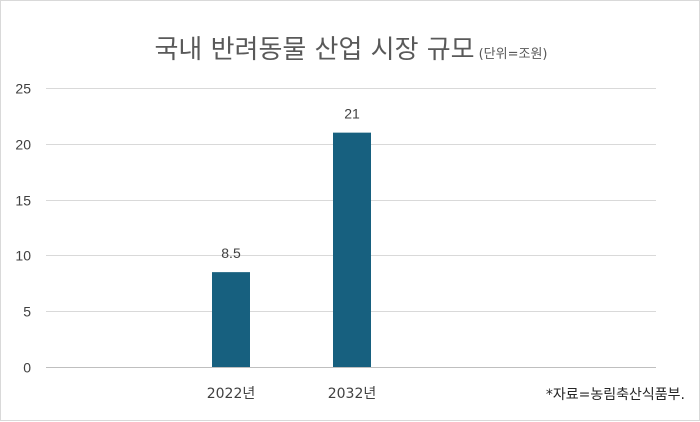 The height and width of the screenshot is (422, 700). Describe the element at coordinates (23, 256) in the screenshot. I see `y-tick-label: 10` at that location.